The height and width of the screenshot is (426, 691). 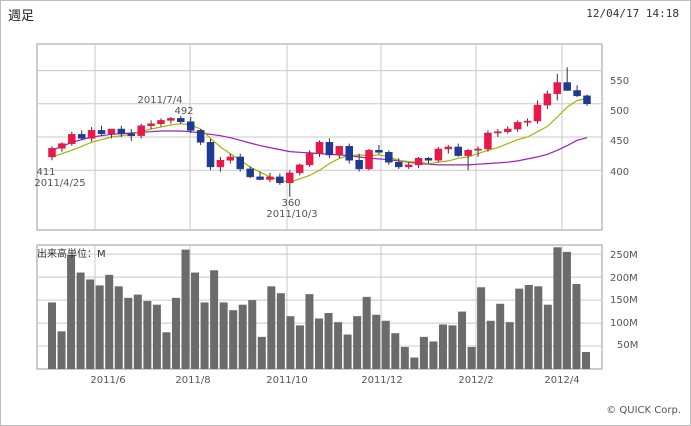 I want to click on annotation-high-value: 492, so click(x=183, y=111).